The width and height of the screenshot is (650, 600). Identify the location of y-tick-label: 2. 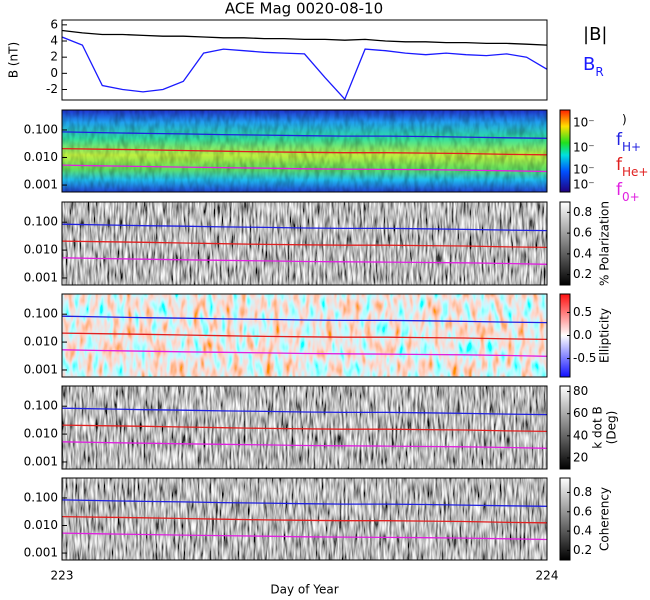
(54, 57).